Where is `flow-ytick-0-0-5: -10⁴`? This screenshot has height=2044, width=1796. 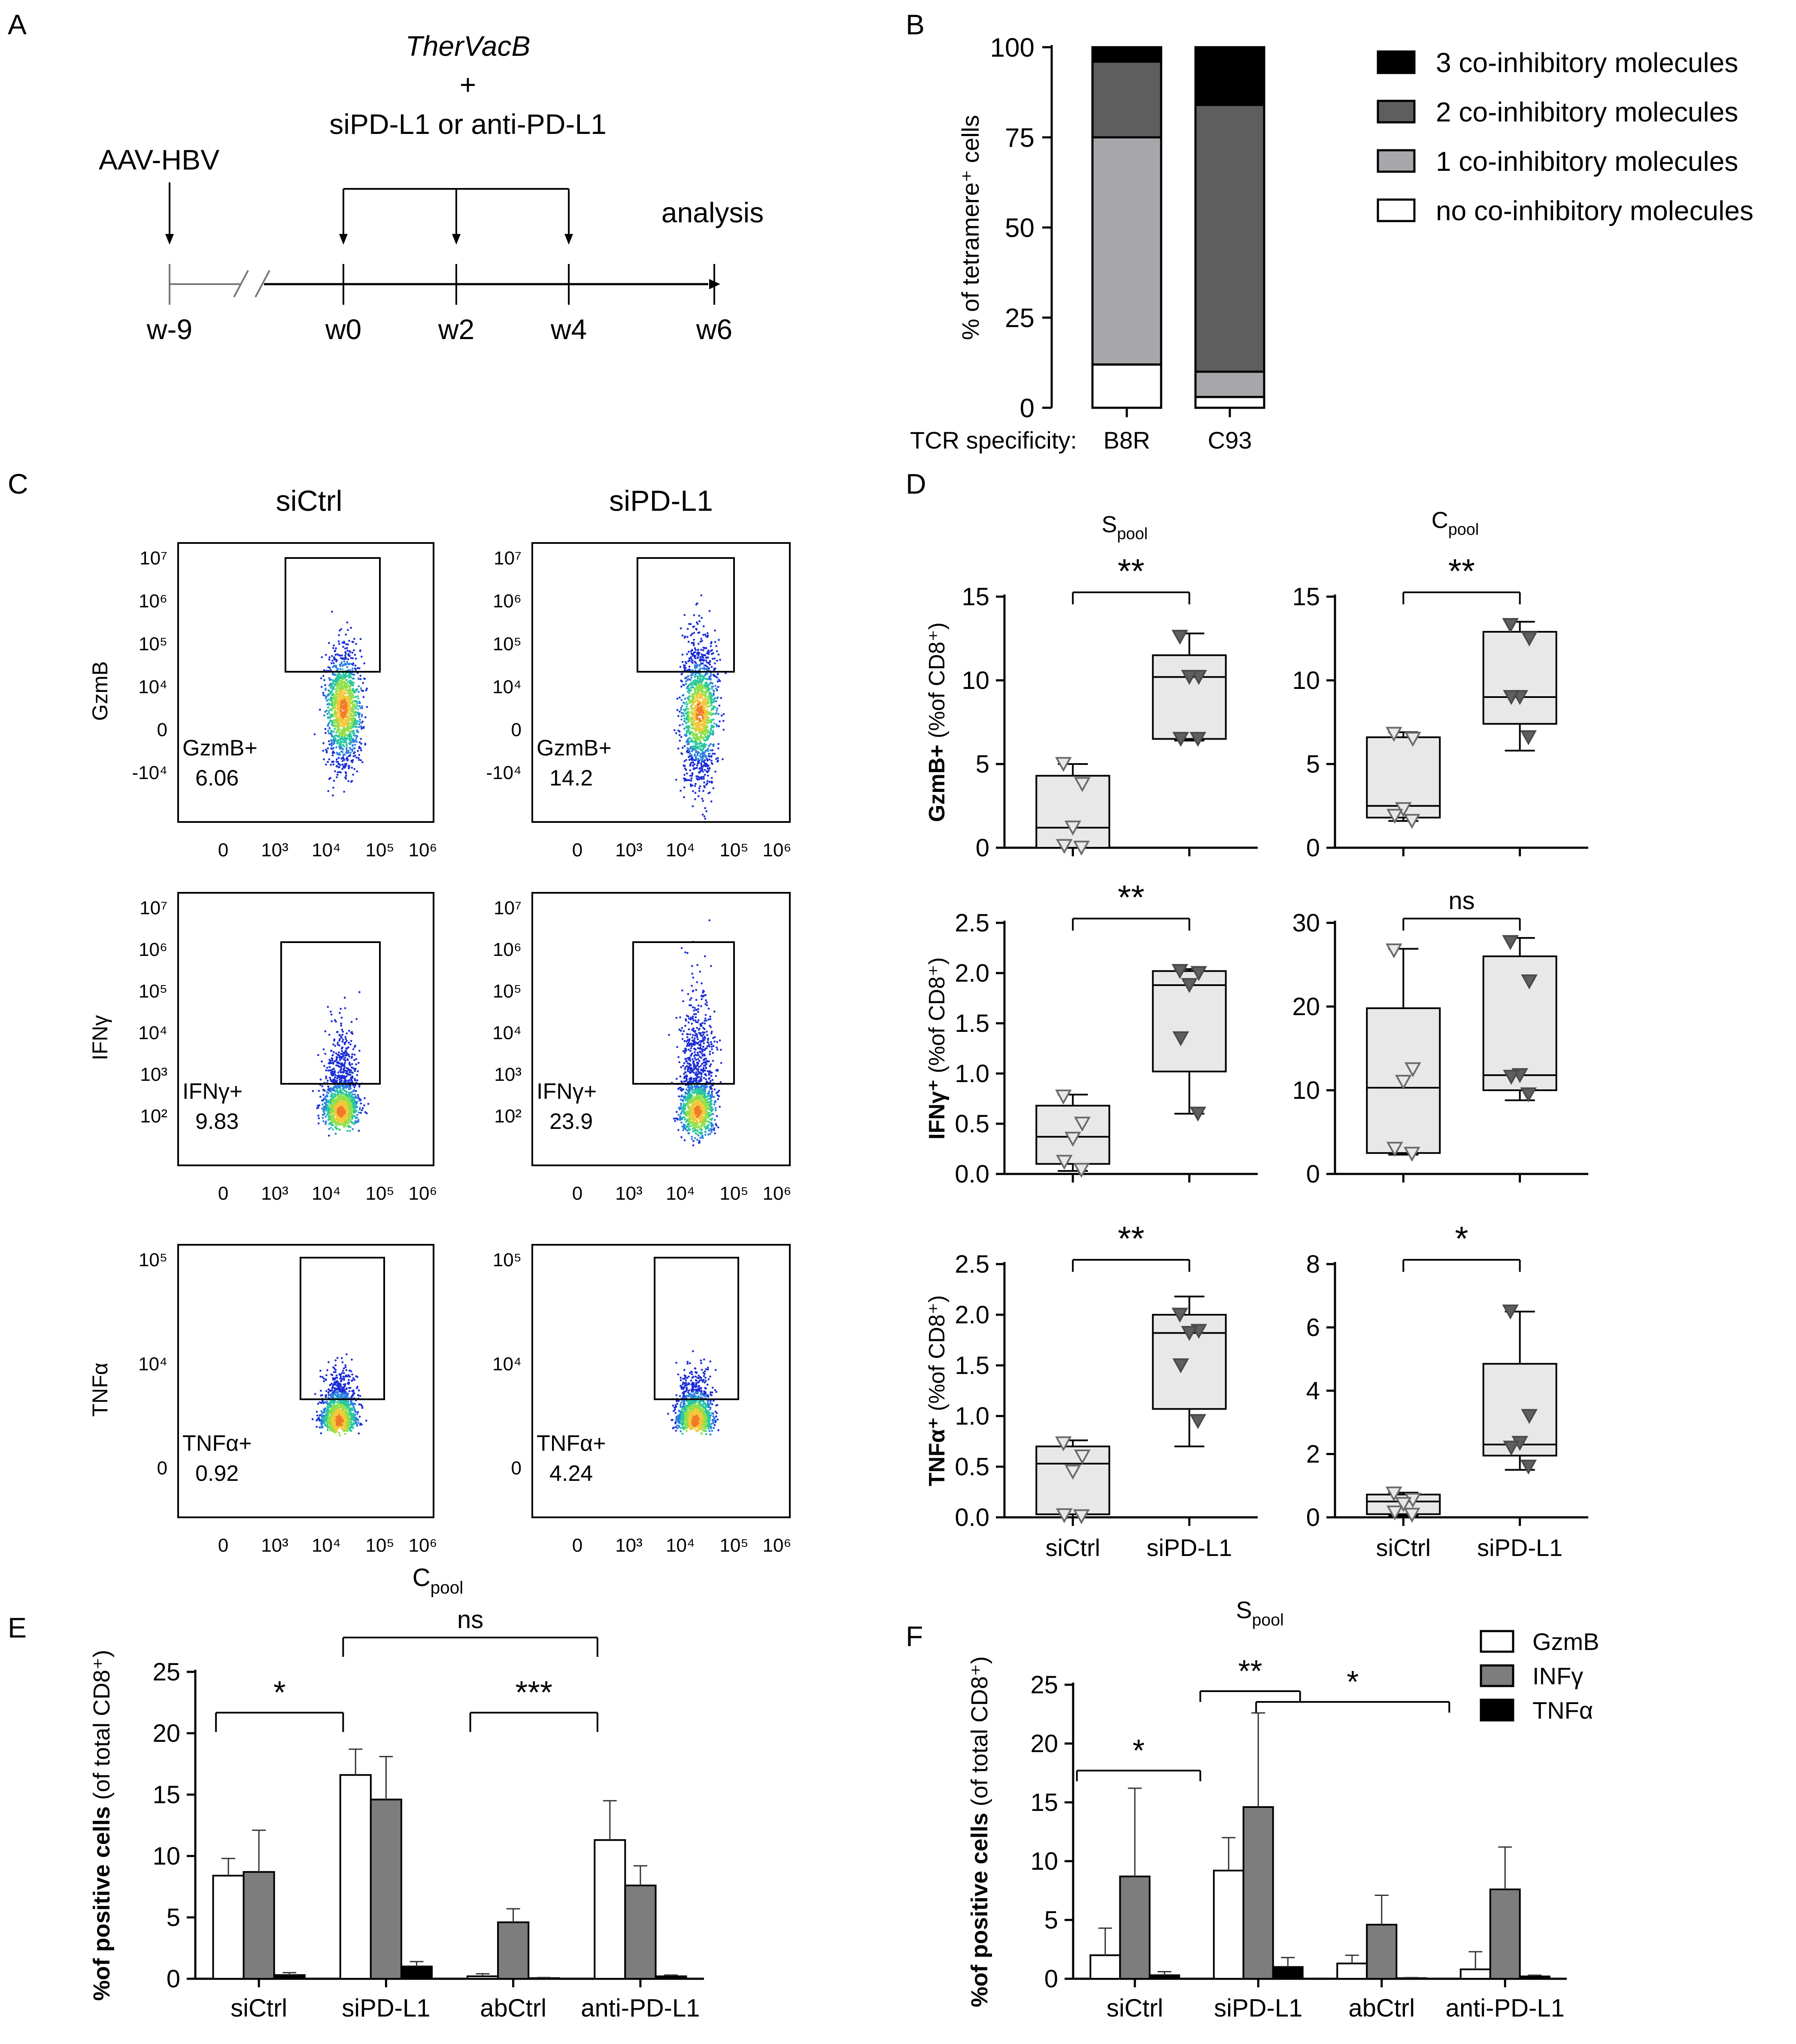 flow-ytick-0-0-5: -10⁴ is located at coordinates (150, 772).